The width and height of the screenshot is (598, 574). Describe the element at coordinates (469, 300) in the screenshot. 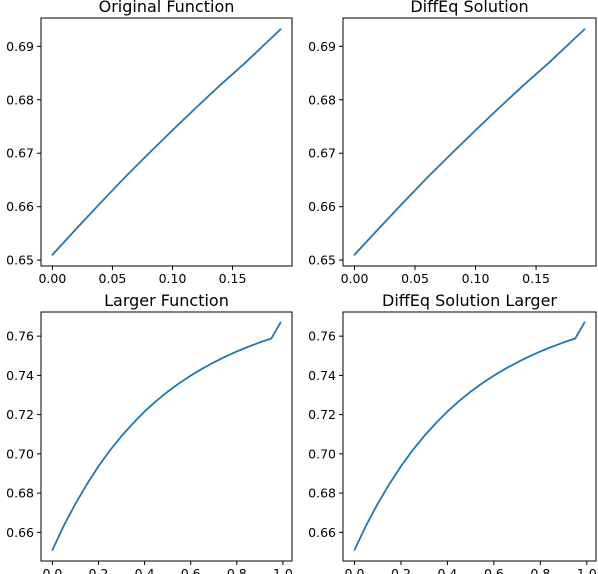

I see `chart-title-diffeq-larger: DiffEq Solution Larger` at that location.